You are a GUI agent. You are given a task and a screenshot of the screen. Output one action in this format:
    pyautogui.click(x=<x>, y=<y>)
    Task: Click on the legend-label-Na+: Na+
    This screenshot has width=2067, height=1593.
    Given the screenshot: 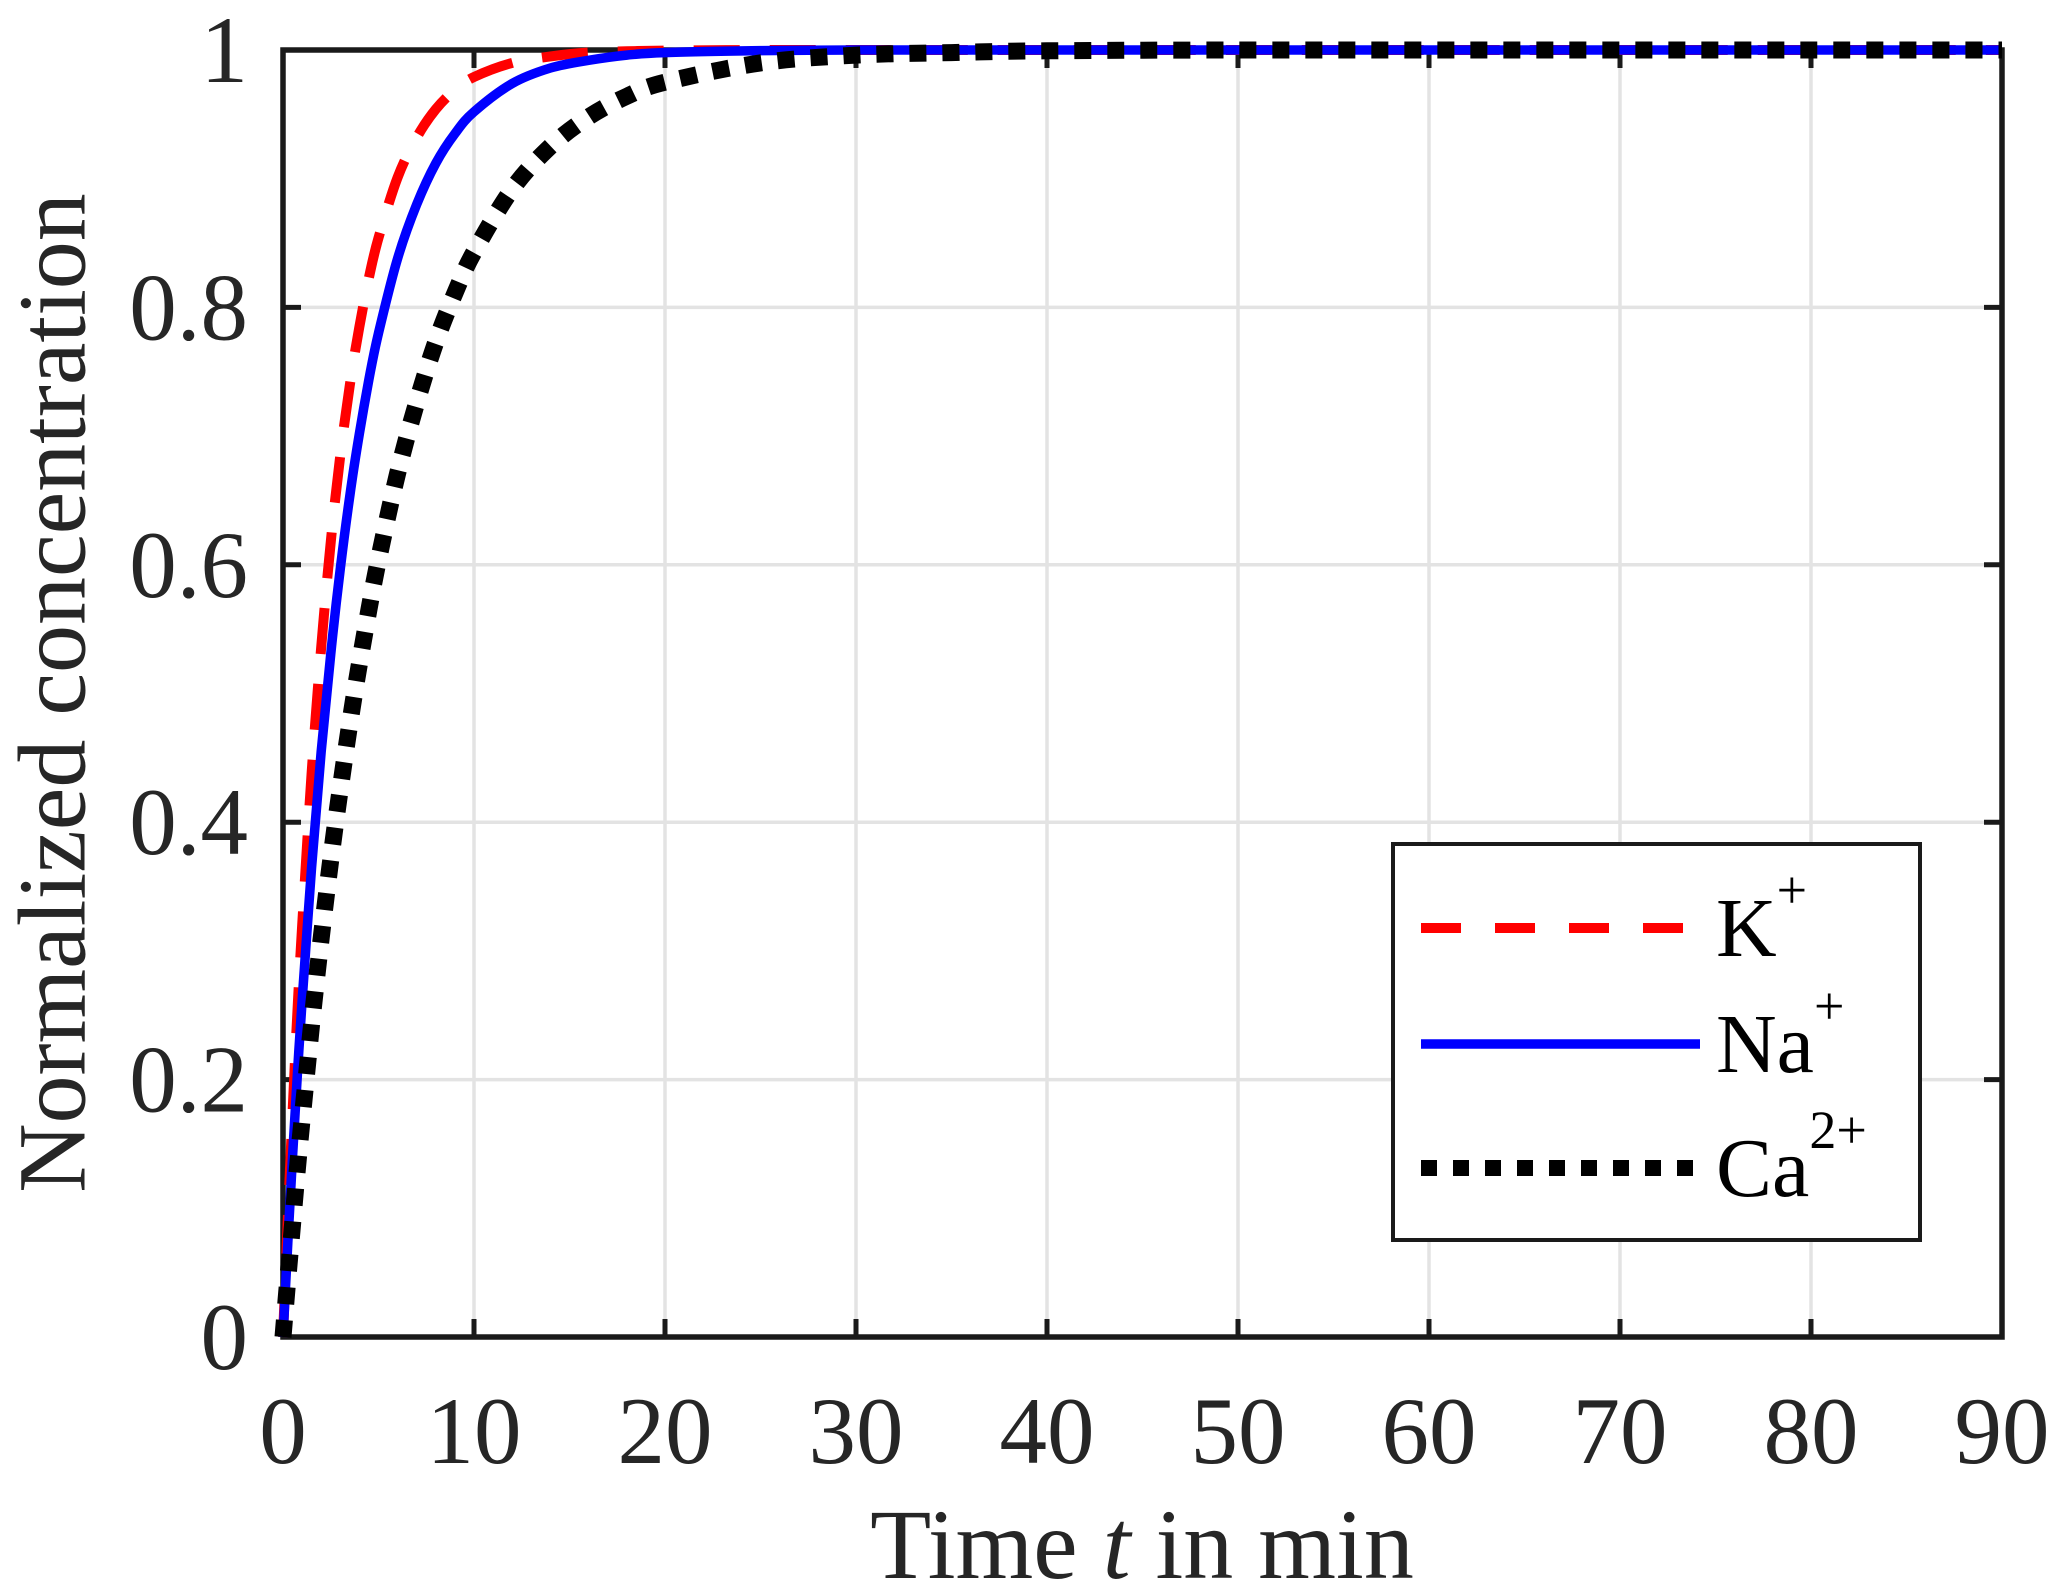 What is the action you would take?
    pyautogui.click(x=1780, y=1033)
    